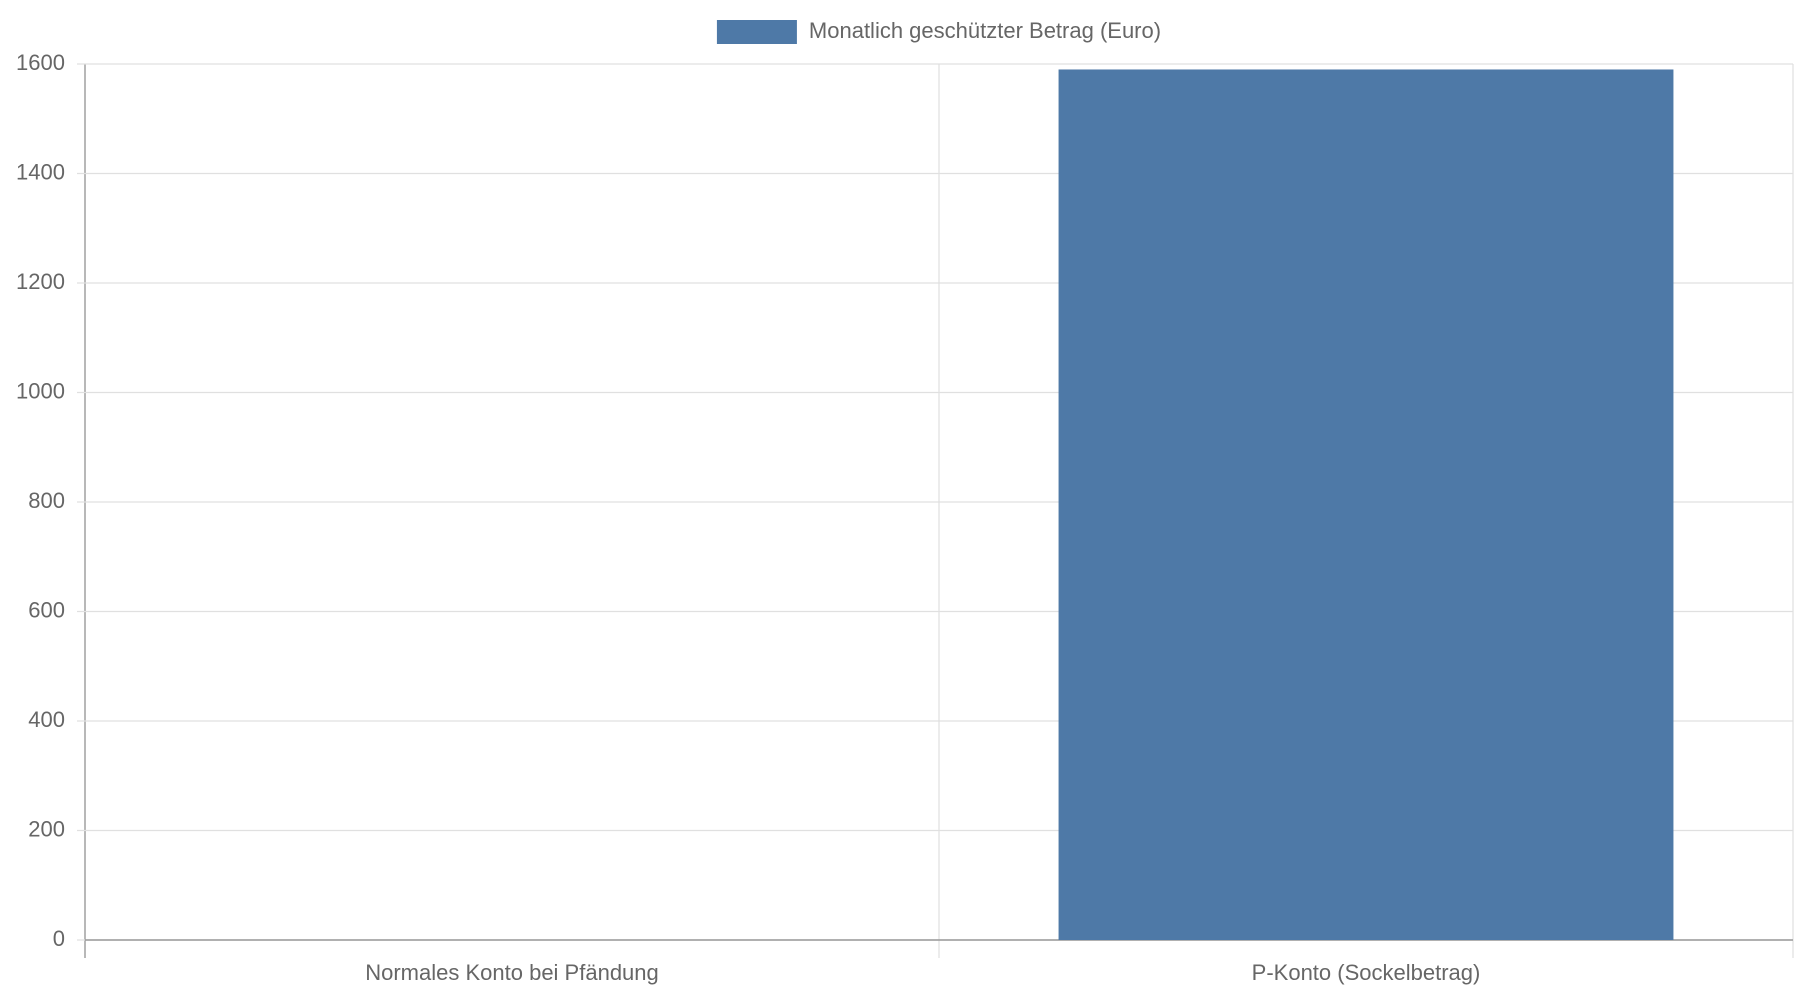  I want to click on y-tick-label: 1400, so click(40, 171).